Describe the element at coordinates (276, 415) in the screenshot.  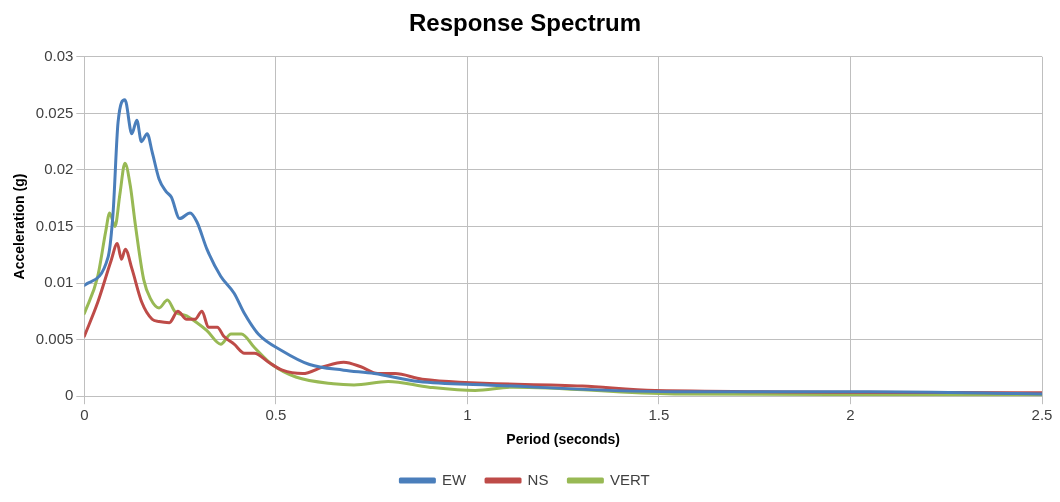
I see `x-tick-label: 0.5` at that location.